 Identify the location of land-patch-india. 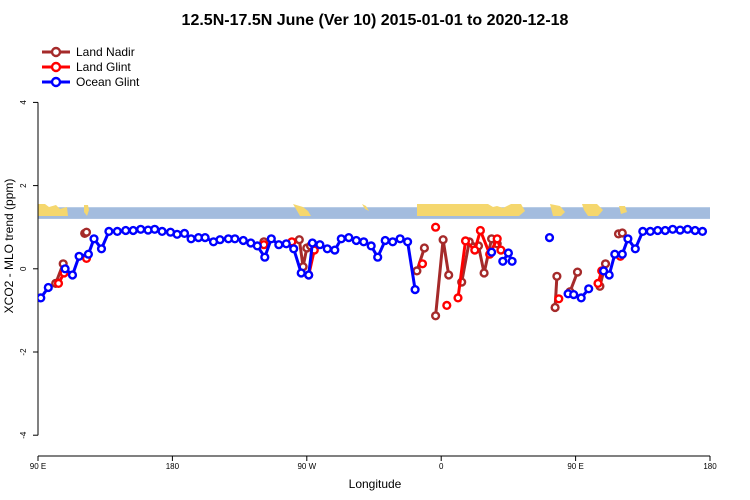
(557, 210).